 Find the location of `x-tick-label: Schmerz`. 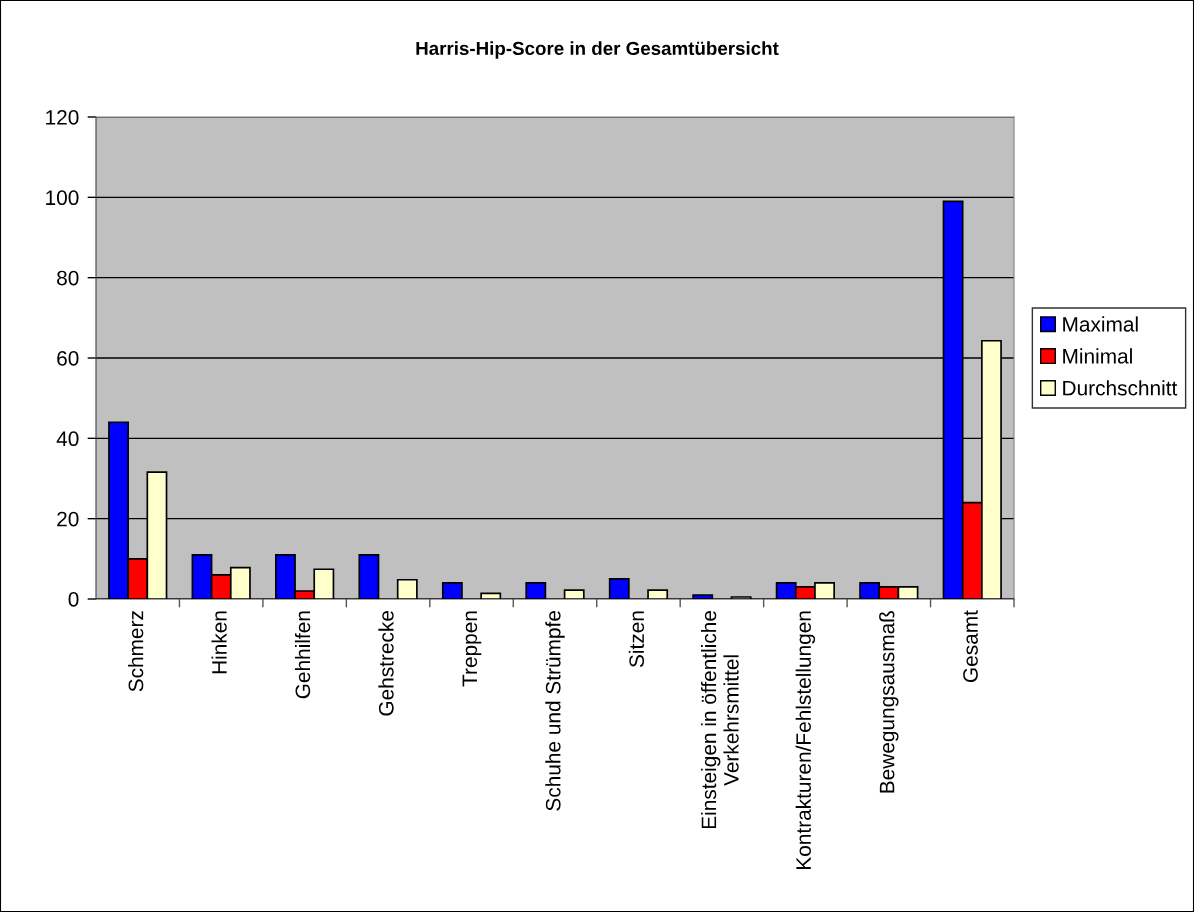

x-tick-label: Schmerz is located at coordinates (136, 651).